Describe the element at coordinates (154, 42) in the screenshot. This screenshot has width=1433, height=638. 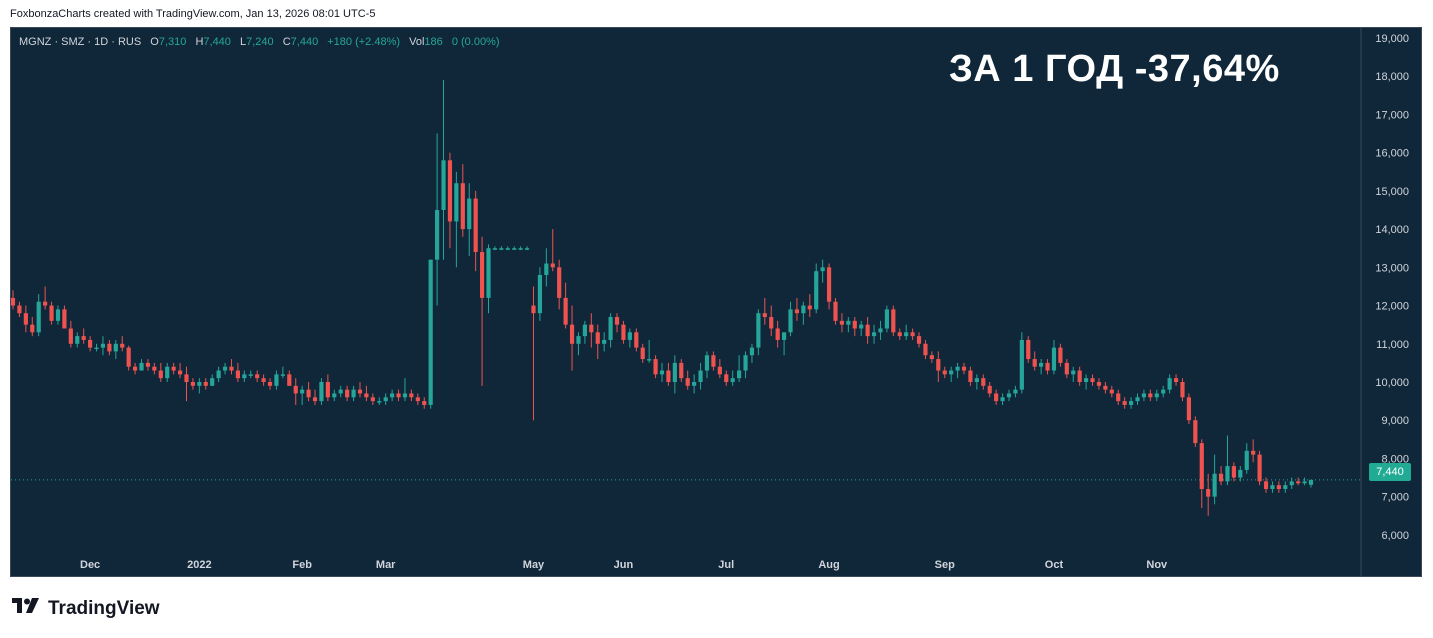
I see `open-label: O` at that location.